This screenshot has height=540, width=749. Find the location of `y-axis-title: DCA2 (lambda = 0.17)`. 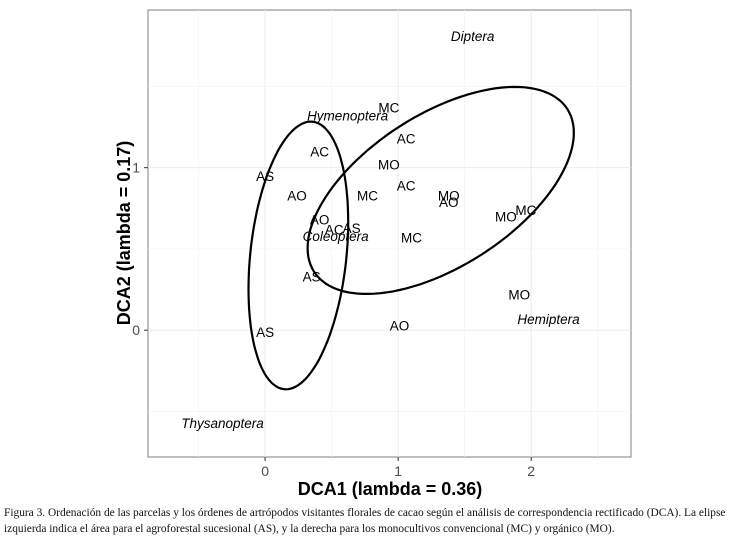

y-axis-title: DCA2 (lambda = 0.17) is located at coordinates (124, 233).